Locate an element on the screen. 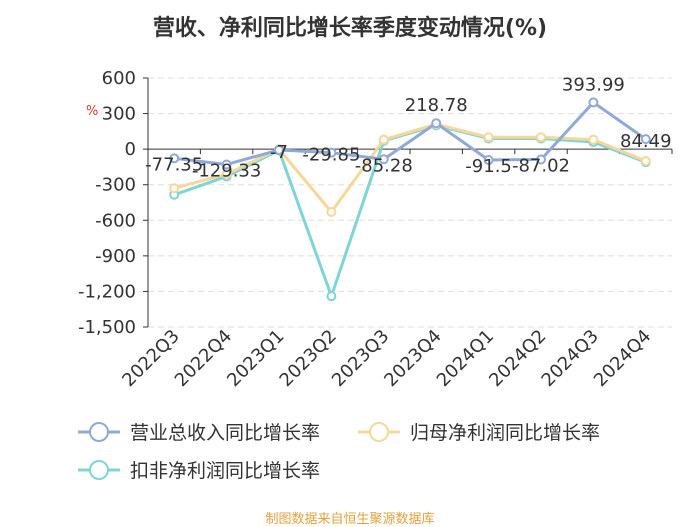 The height and width of the screenshot is (527, 700). y-axis-unit: % is located at coordinates (92, 111).